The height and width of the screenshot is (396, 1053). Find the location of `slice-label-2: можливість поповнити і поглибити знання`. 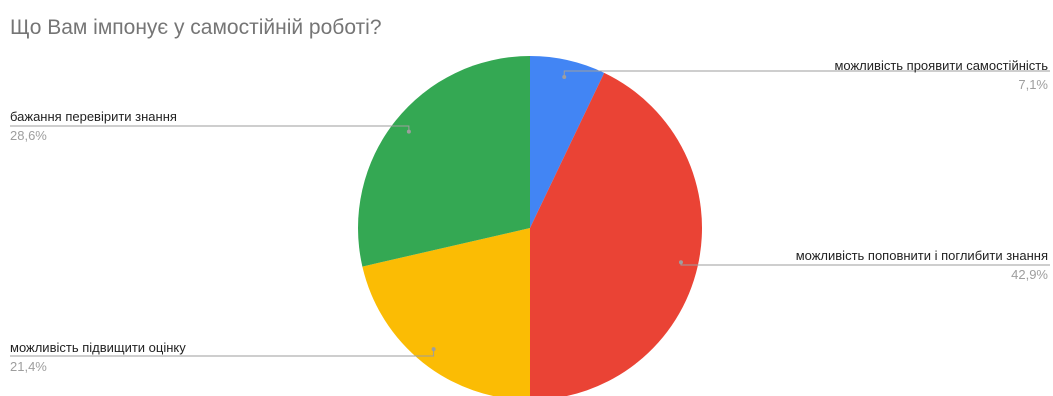

slice-label-2: можливість поповнити і поглибити знання is located at coordinates (922, 255).